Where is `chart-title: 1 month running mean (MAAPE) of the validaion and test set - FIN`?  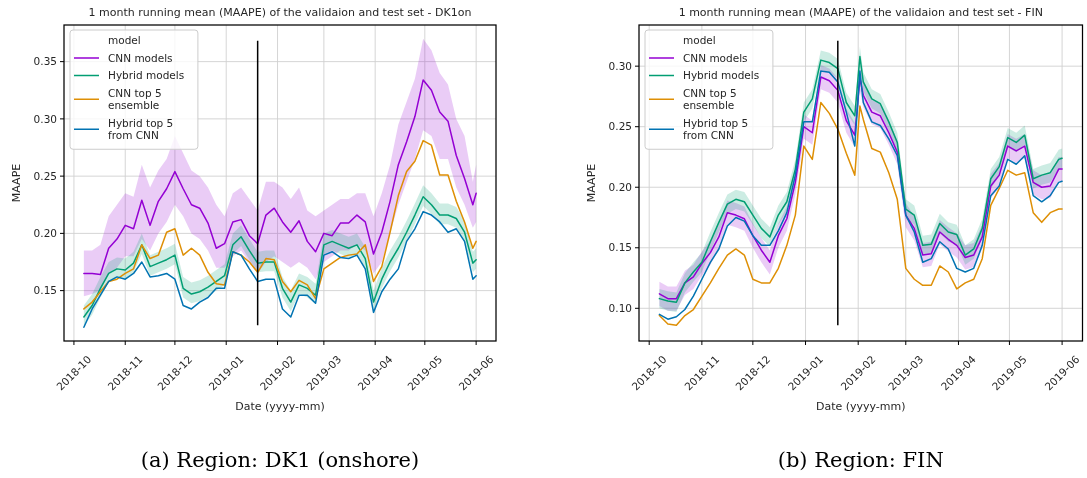
chart-title: 1 month running mean (MAAPE) of the validaion and test set - FIN is located at coordinates (860, 13).